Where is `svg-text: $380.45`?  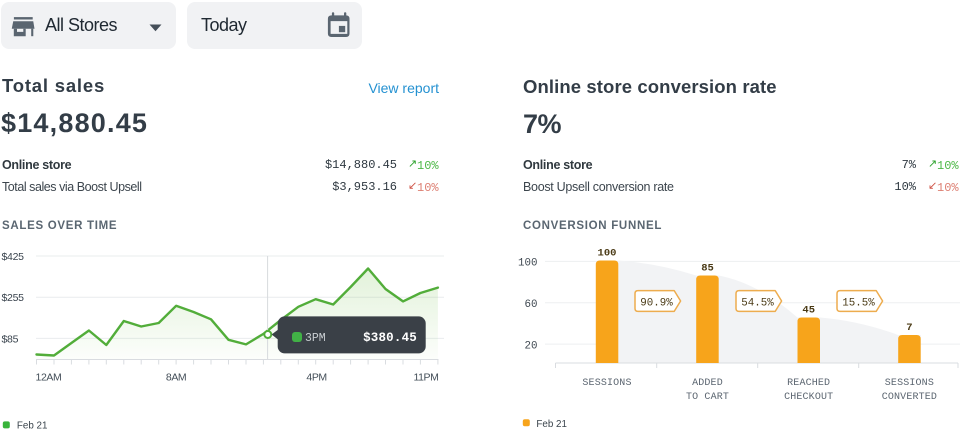 svg-text: $380.45 is located at coordinates (390, 338).